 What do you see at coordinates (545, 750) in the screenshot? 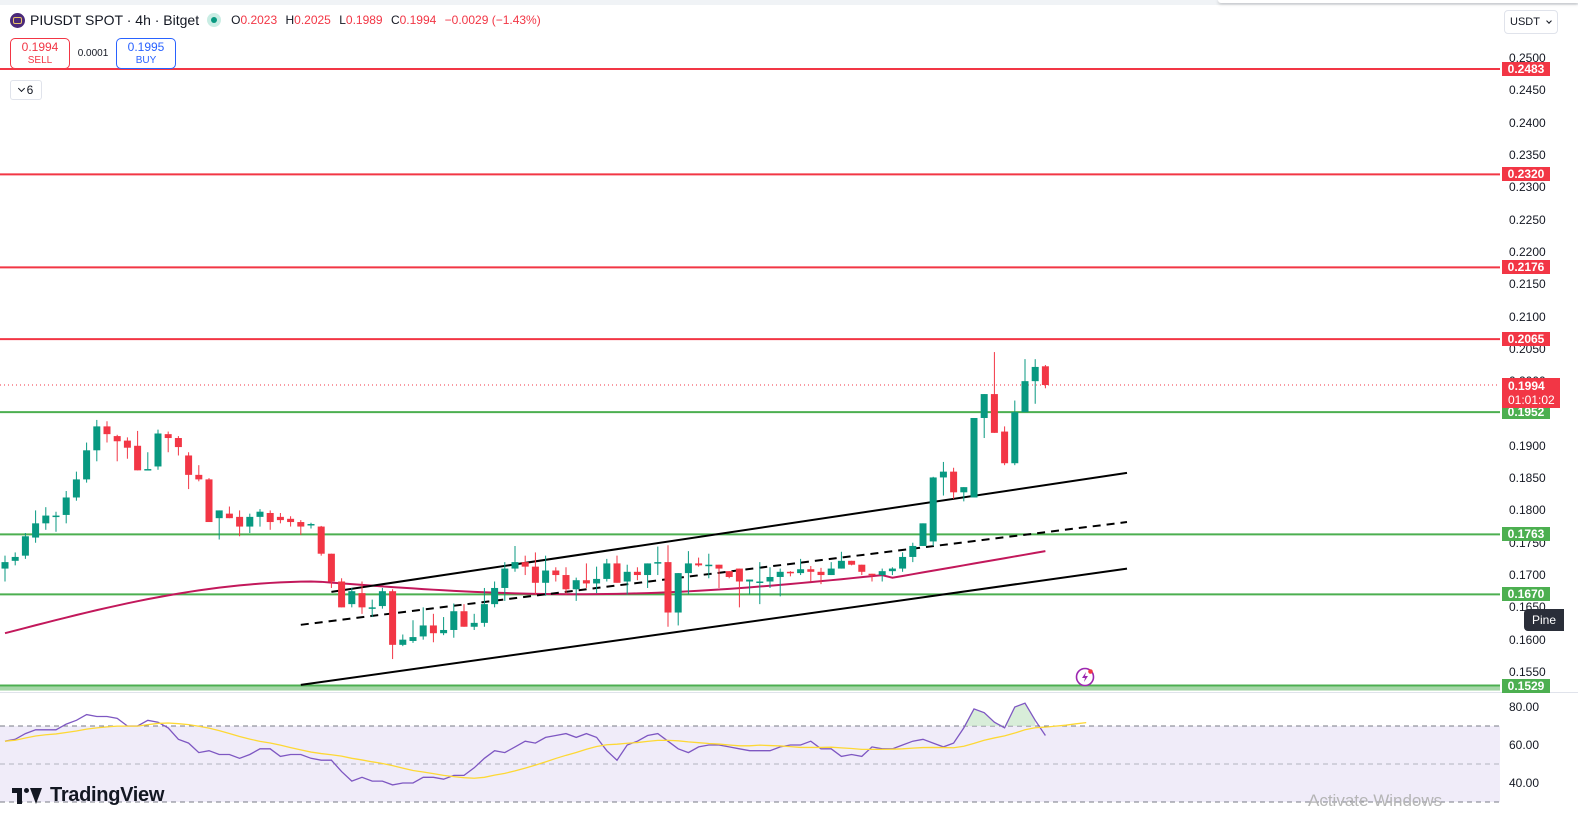
I see `rsi-ma-line` at bounding box center [545, 750].